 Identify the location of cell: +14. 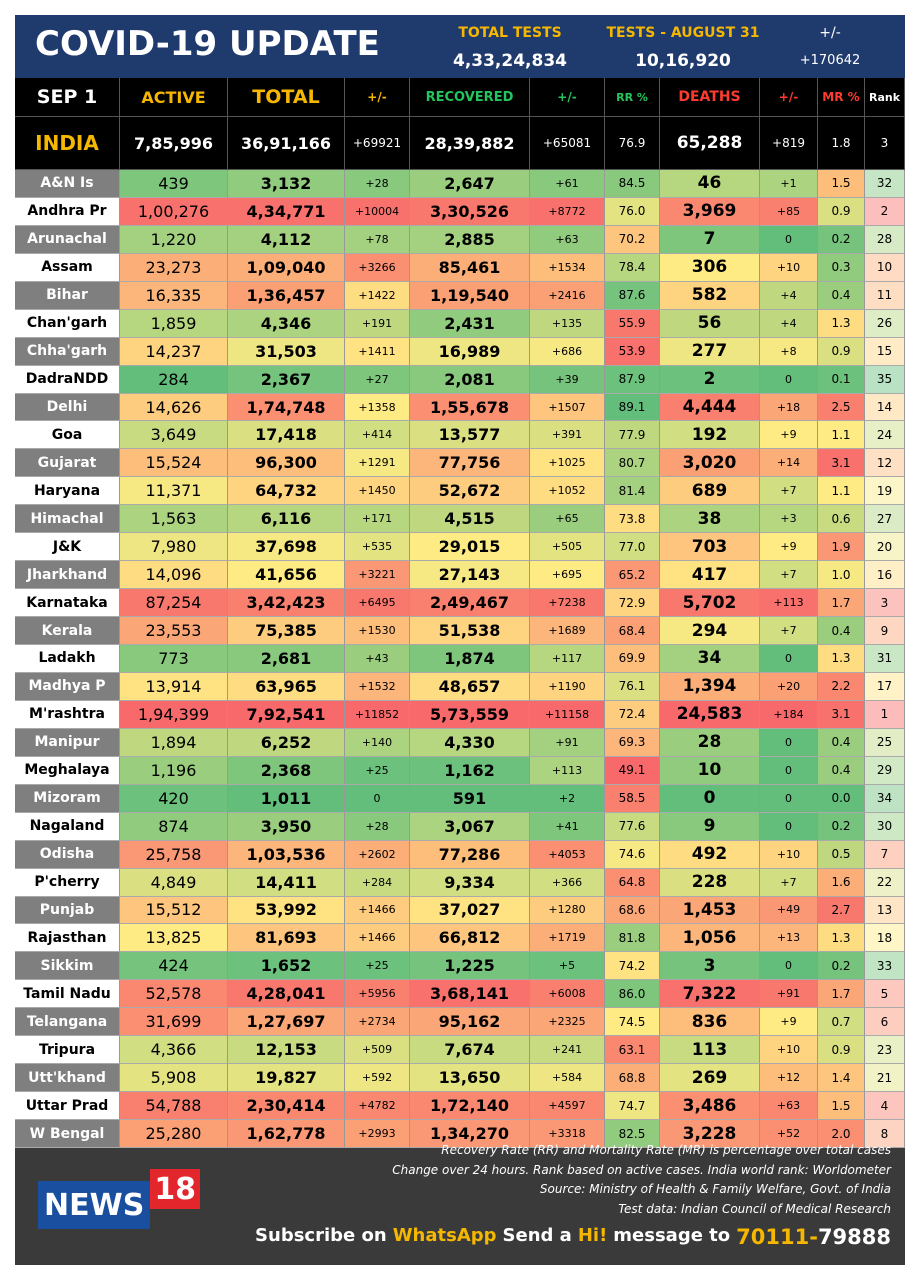
(789, 463).